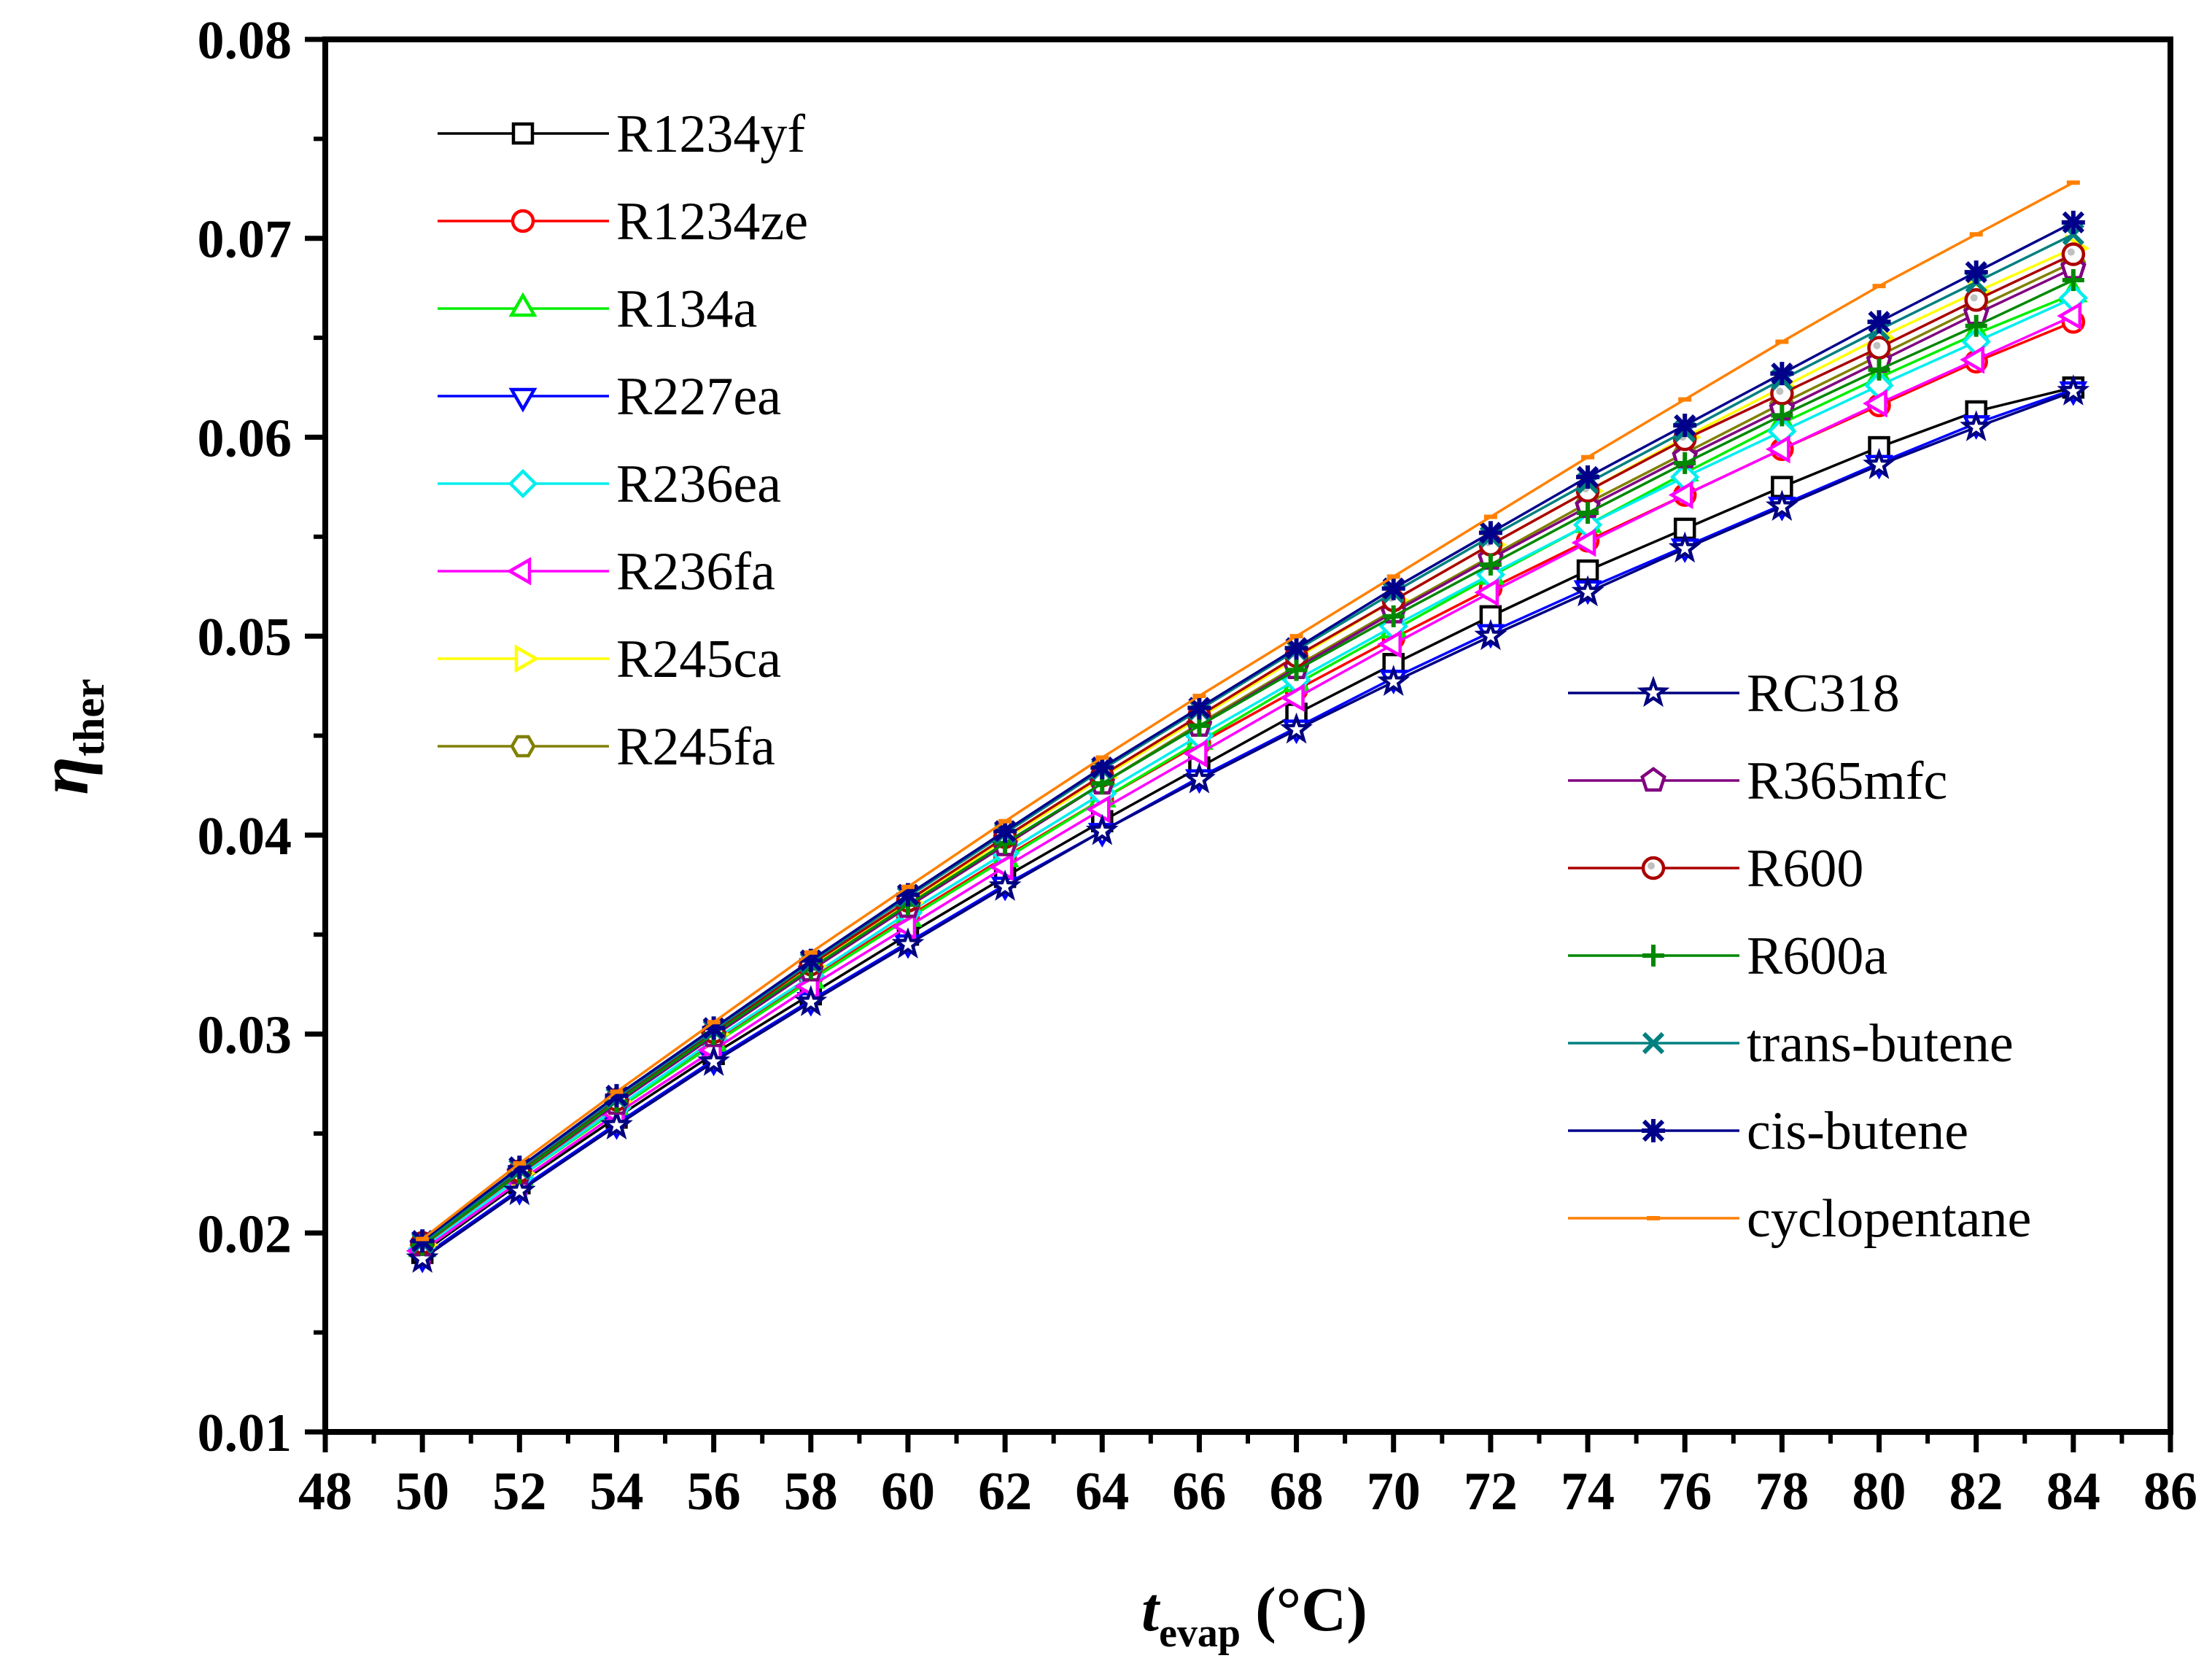  Describe the element at coordinates (696, 747) in the screenshot. I see `legend-label: R245fa` at that location.